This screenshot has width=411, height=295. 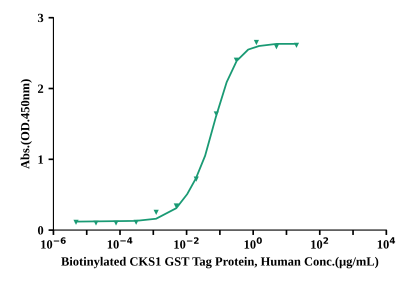 What do you see at coordinates (41, 88) in the screenshot?
I see `y-tick-label: 2` at bounding box center [41, 88].